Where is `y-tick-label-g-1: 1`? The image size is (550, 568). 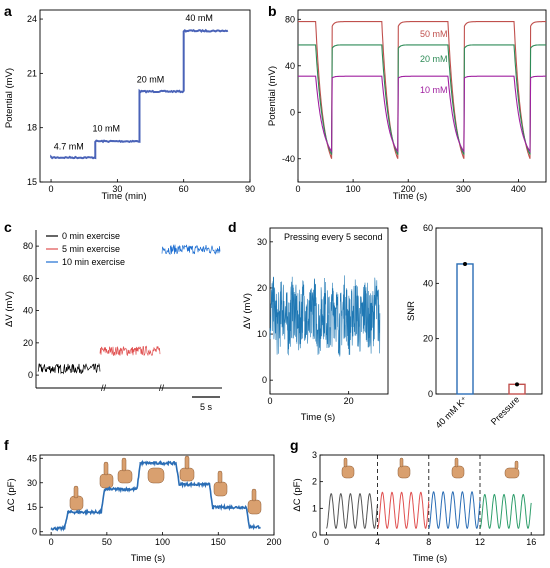 y-tick-label-g-1: 1 is located at coordinates (314, 508).